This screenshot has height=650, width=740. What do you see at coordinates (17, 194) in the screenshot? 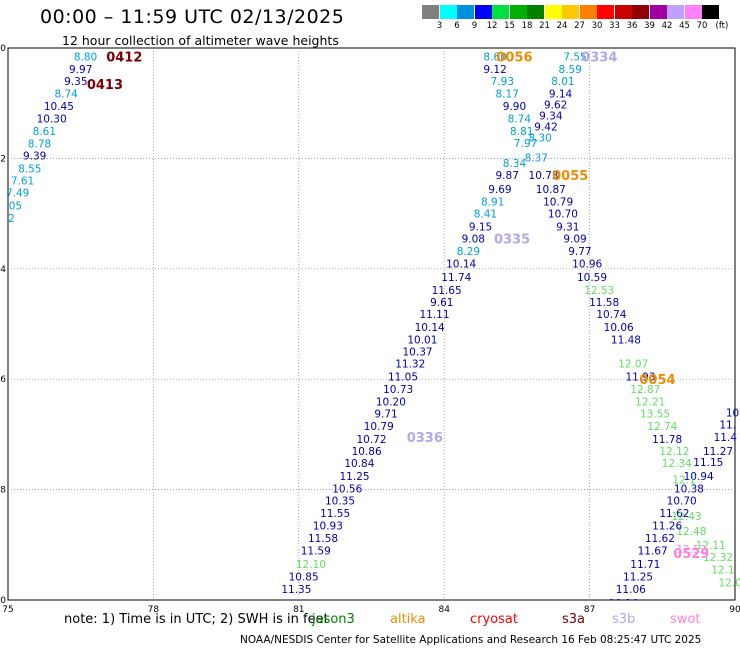
I see `wave-height-value: 7.49` at bounding box center [17, 194].